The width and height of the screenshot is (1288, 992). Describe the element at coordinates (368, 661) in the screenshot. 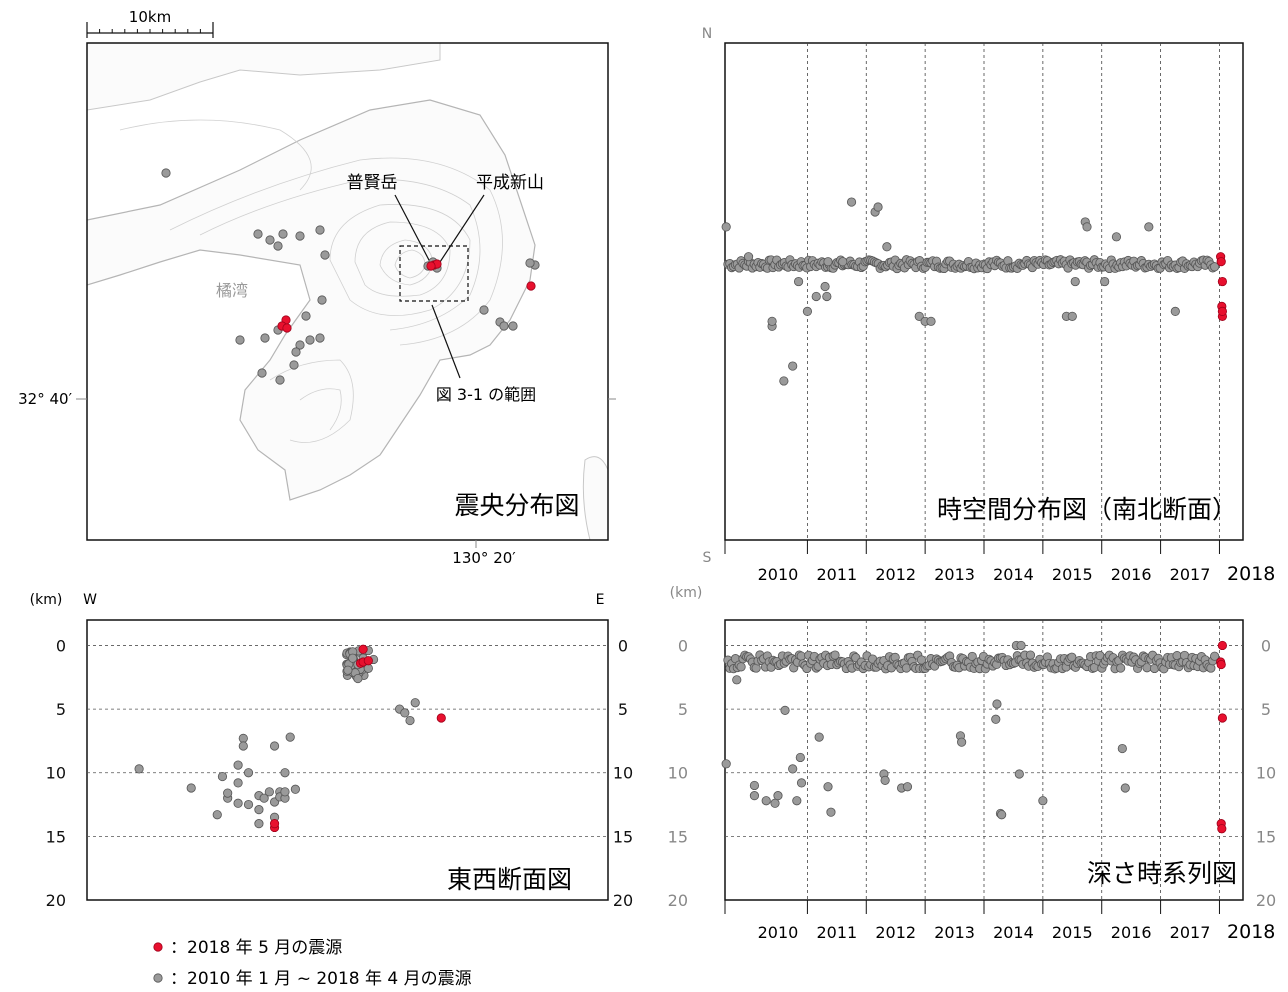

I see `ew-point-recent` at that location.